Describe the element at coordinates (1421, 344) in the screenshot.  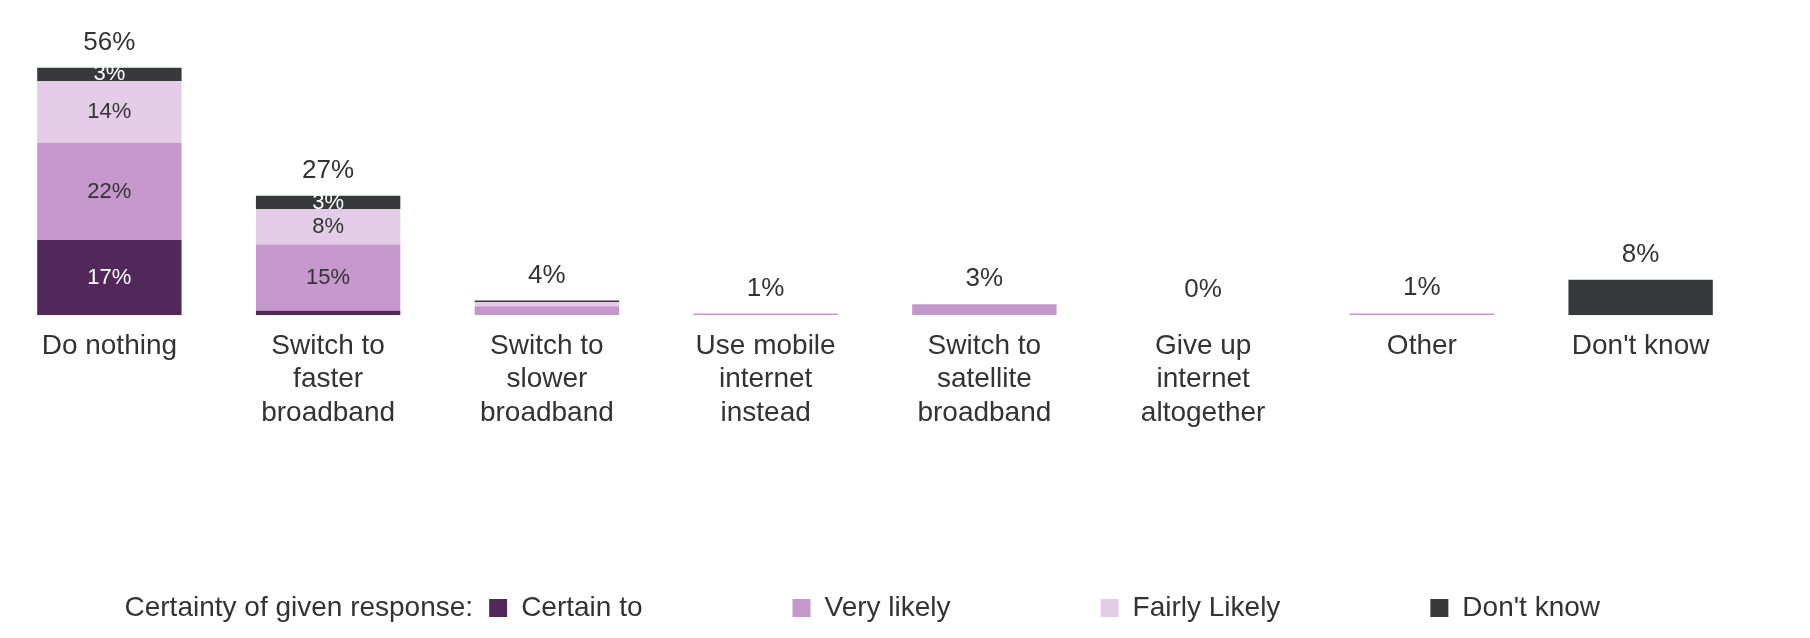
I see `x-tick-label: Other` at that location.